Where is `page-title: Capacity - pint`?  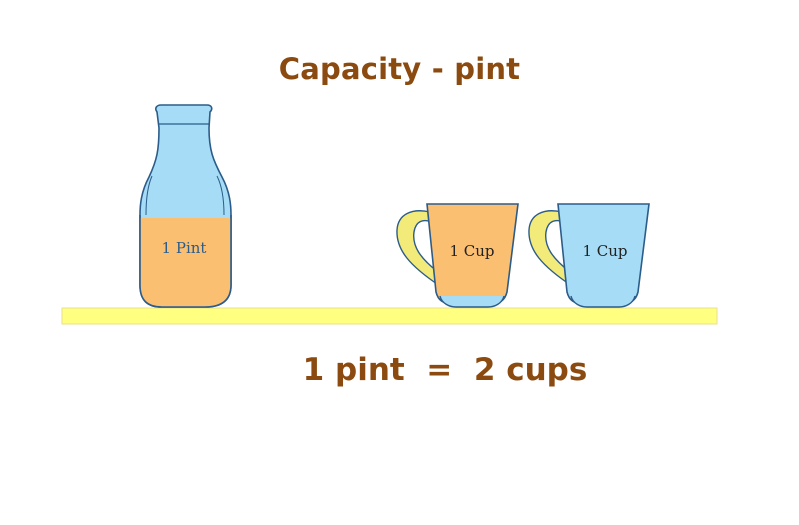 page-title: Capacity - pint is located at coordinates (399, 69).